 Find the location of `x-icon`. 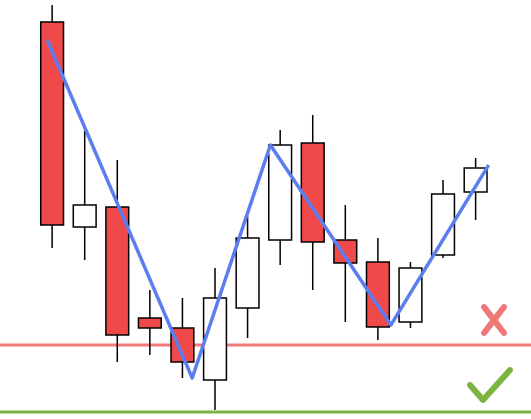

x-icon is located at coordinates (494, 320).